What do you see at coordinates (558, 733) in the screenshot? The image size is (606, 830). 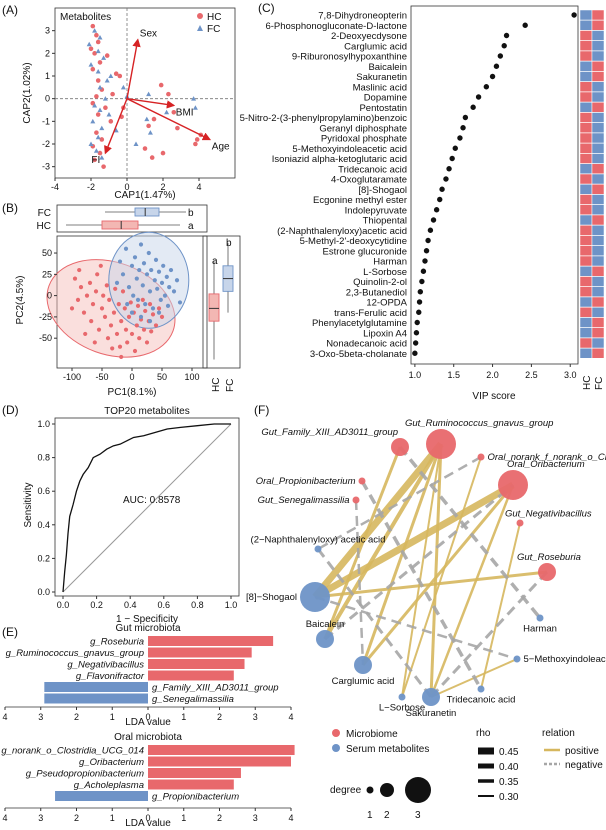 I see `legend-relation-title: relation` at bounding box center [558, 733].